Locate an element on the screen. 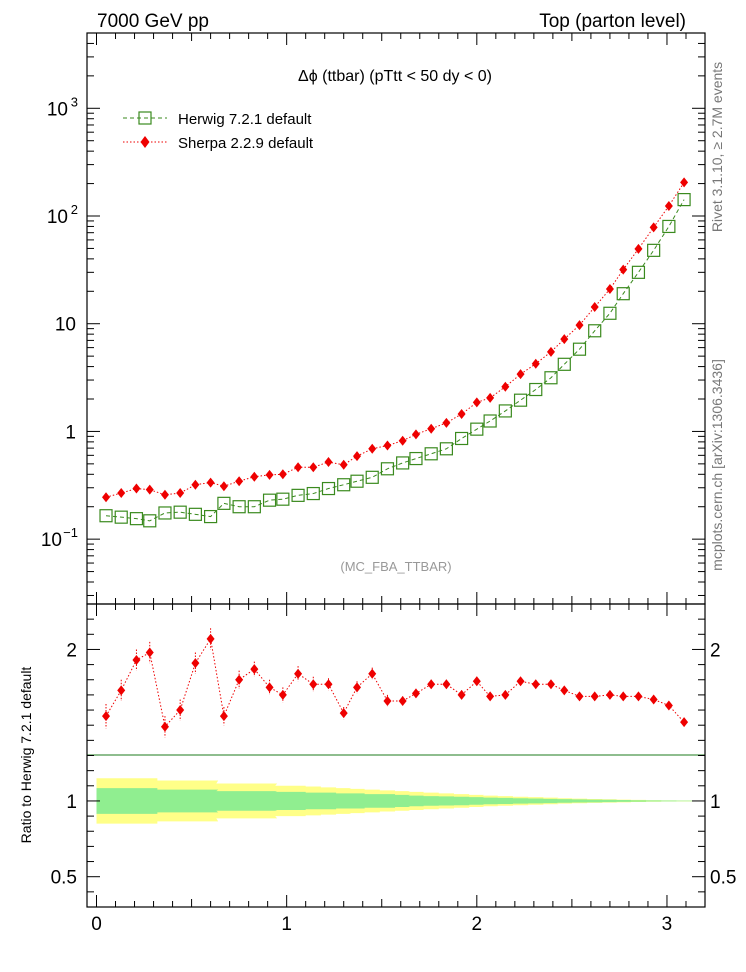  x-tick-label: 2 is located at coordinates (477, 924).